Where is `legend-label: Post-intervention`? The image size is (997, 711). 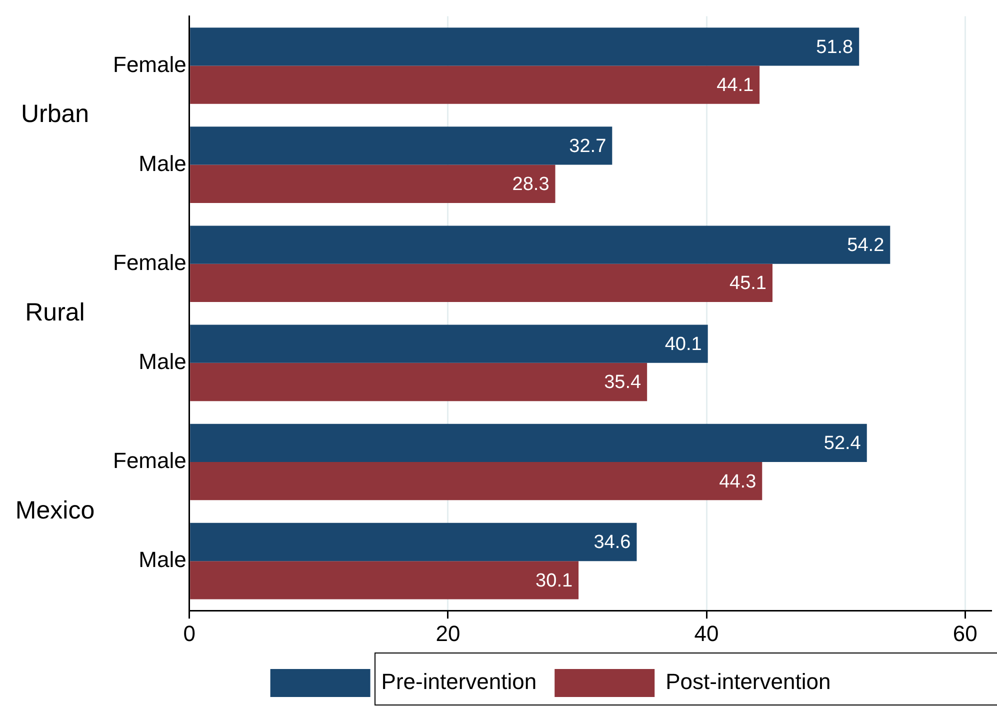
legend-label: Post-intervention is located at coordinates (748, 681).